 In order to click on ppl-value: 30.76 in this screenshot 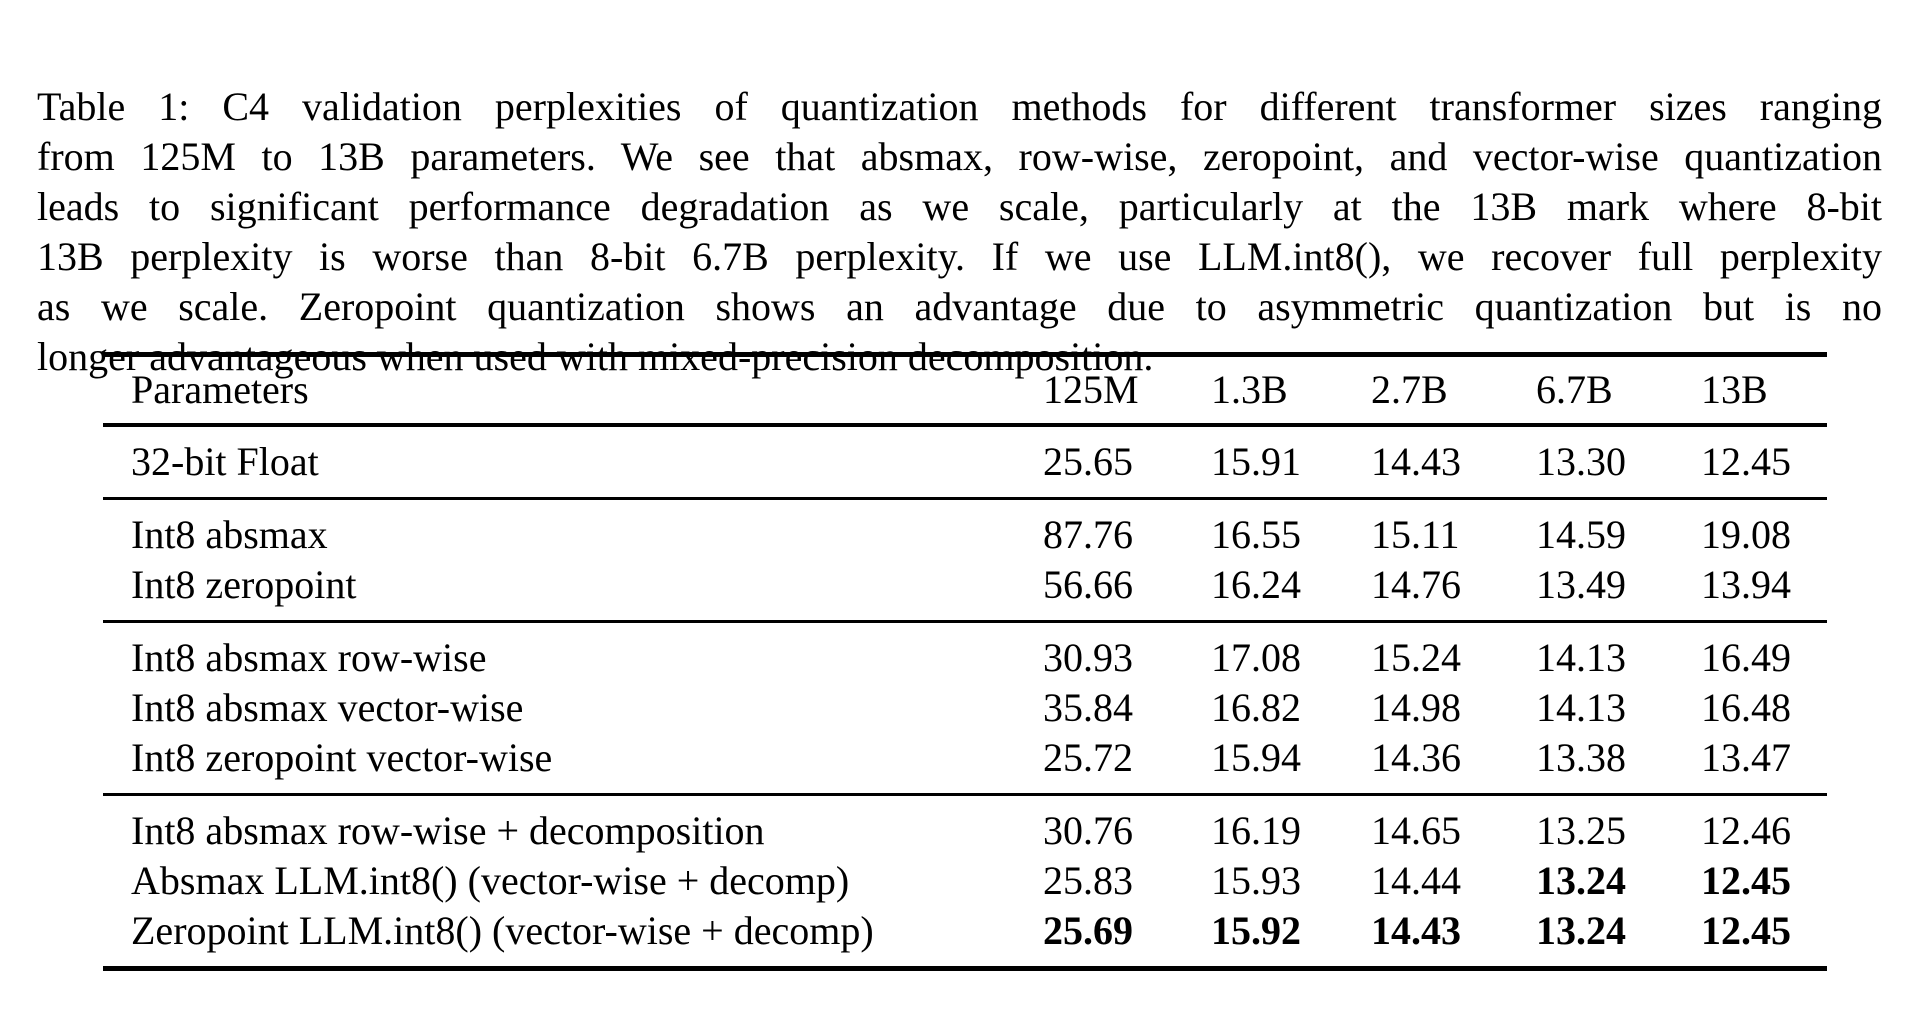, I will do `click(1088, 830)`.